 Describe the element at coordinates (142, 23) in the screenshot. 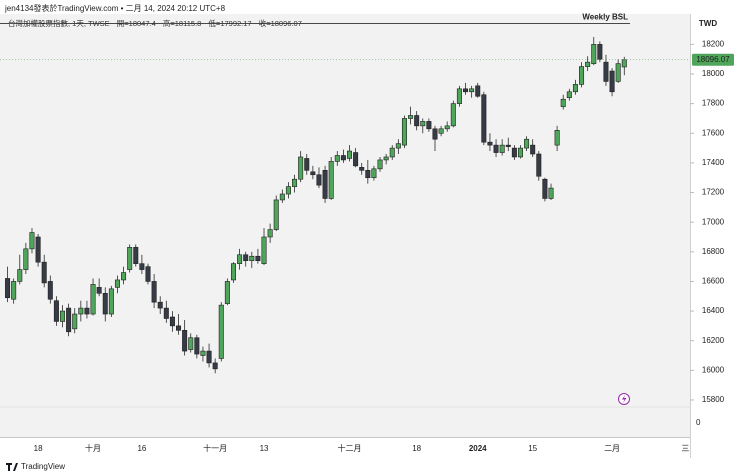

I see `ohlc-value: 18047.4` at that location.